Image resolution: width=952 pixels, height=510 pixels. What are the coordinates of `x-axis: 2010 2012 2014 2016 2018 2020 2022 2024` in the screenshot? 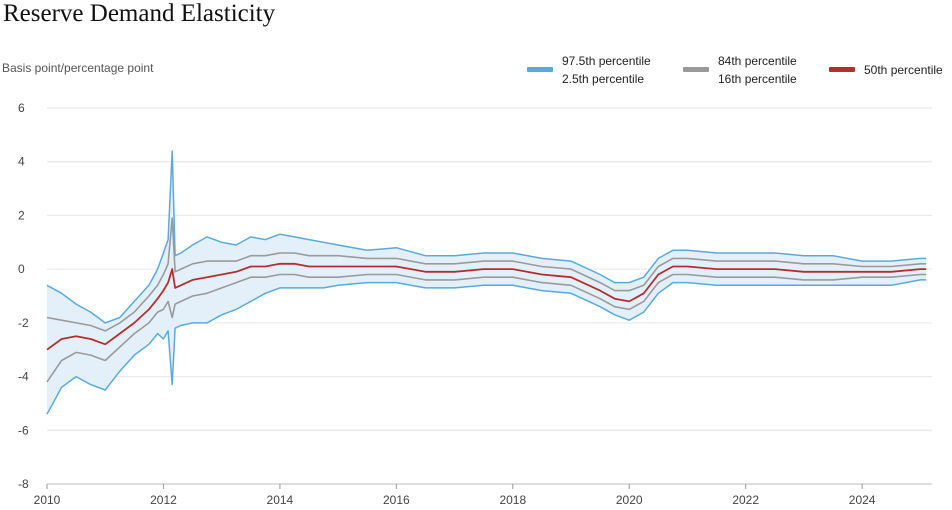 It's located at (455, 495).